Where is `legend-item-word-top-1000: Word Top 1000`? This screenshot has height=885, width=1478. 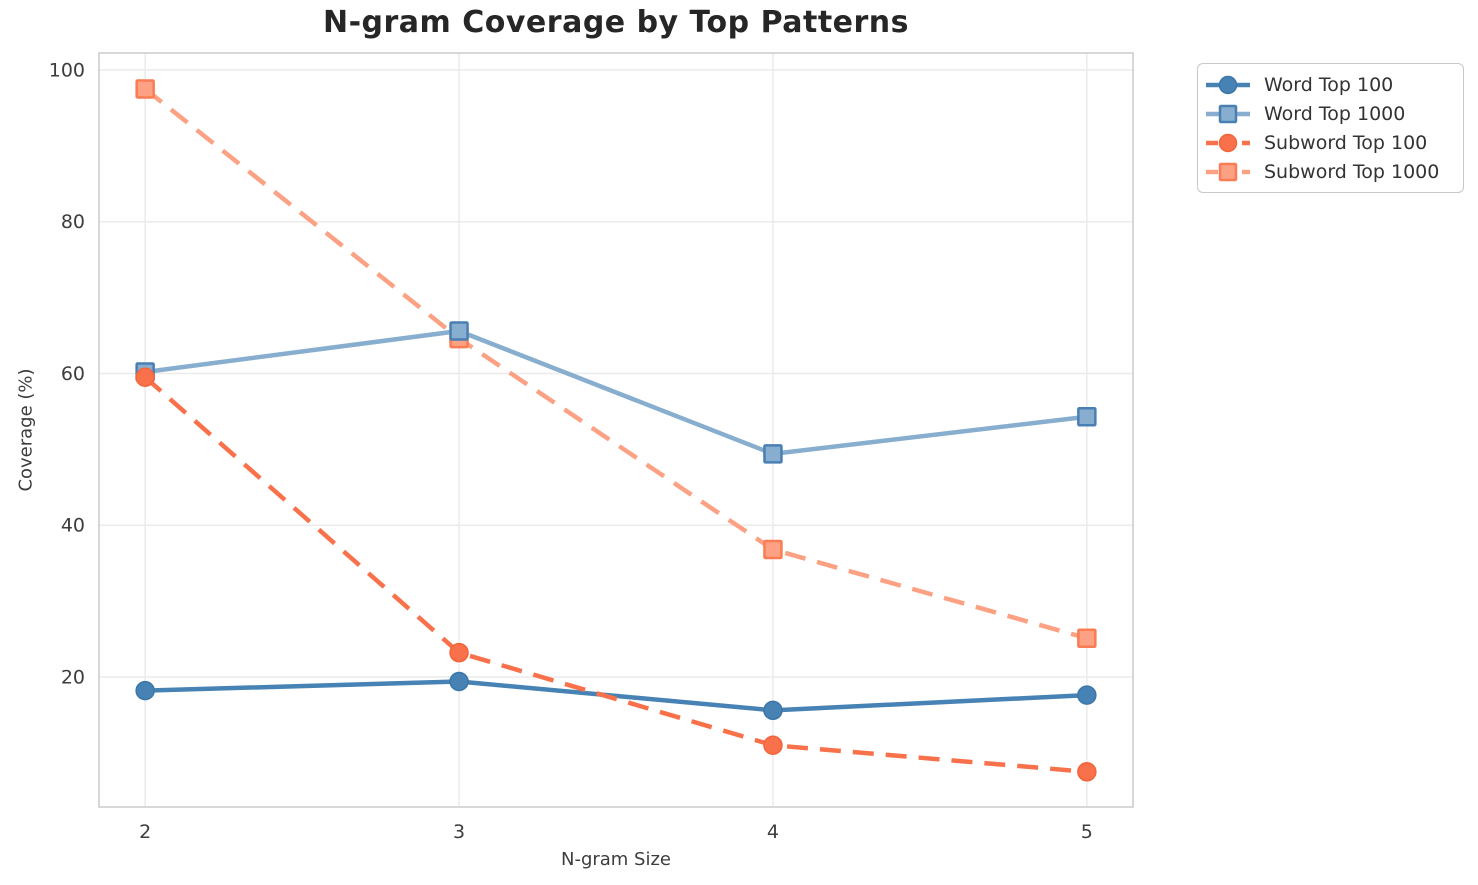
legend-item-word-top-1000: Word Top 1000 is located at coordinates (1331, 113).